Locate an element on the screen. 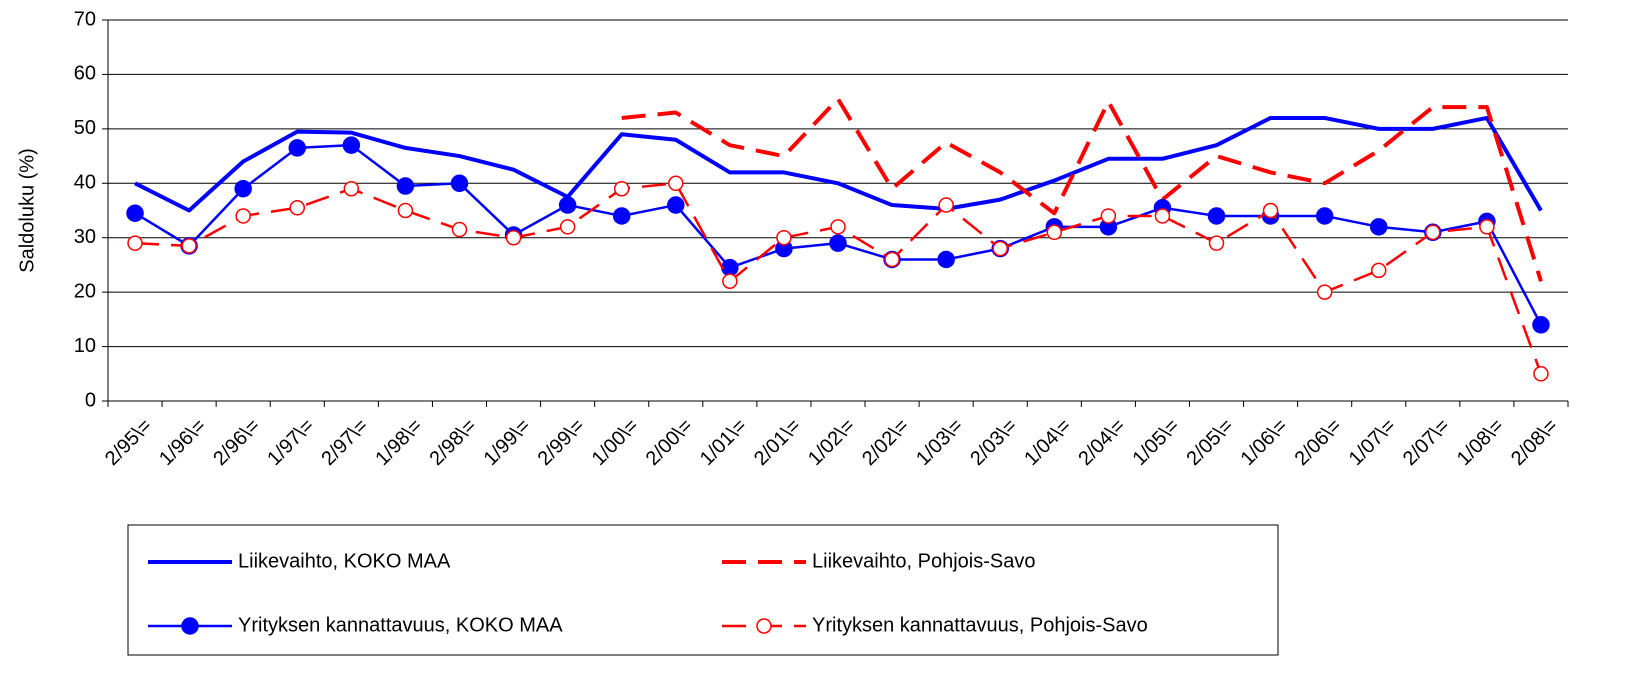 This screenshot has width=1627, height=680. x-tick-label: 1/00\= is located at coordinates (615, 442).